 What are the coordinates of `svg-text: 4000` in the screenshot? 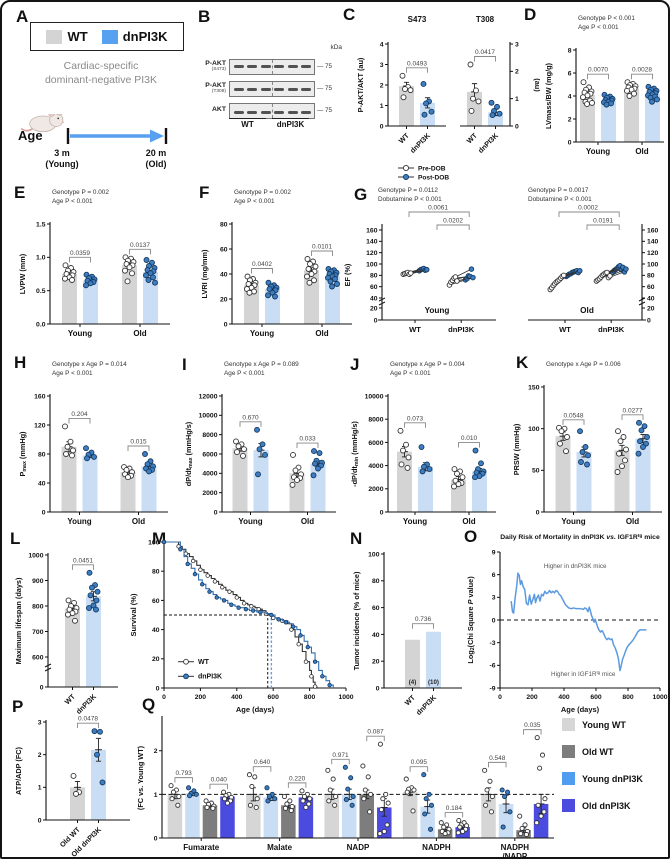 It's located at (209, 474).